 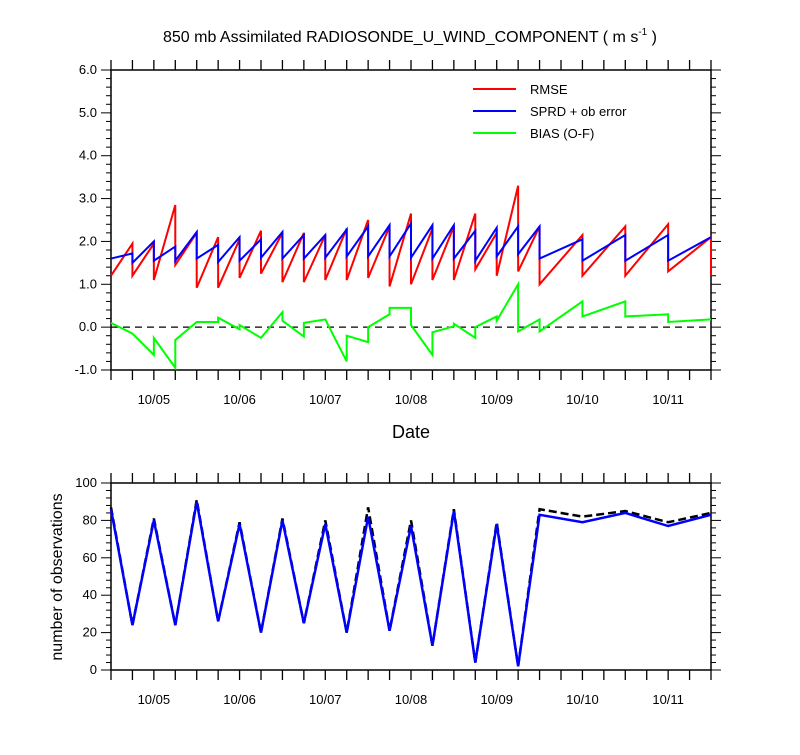 I want to click on legend-entry: RMSE, so click(x=549, y=89).